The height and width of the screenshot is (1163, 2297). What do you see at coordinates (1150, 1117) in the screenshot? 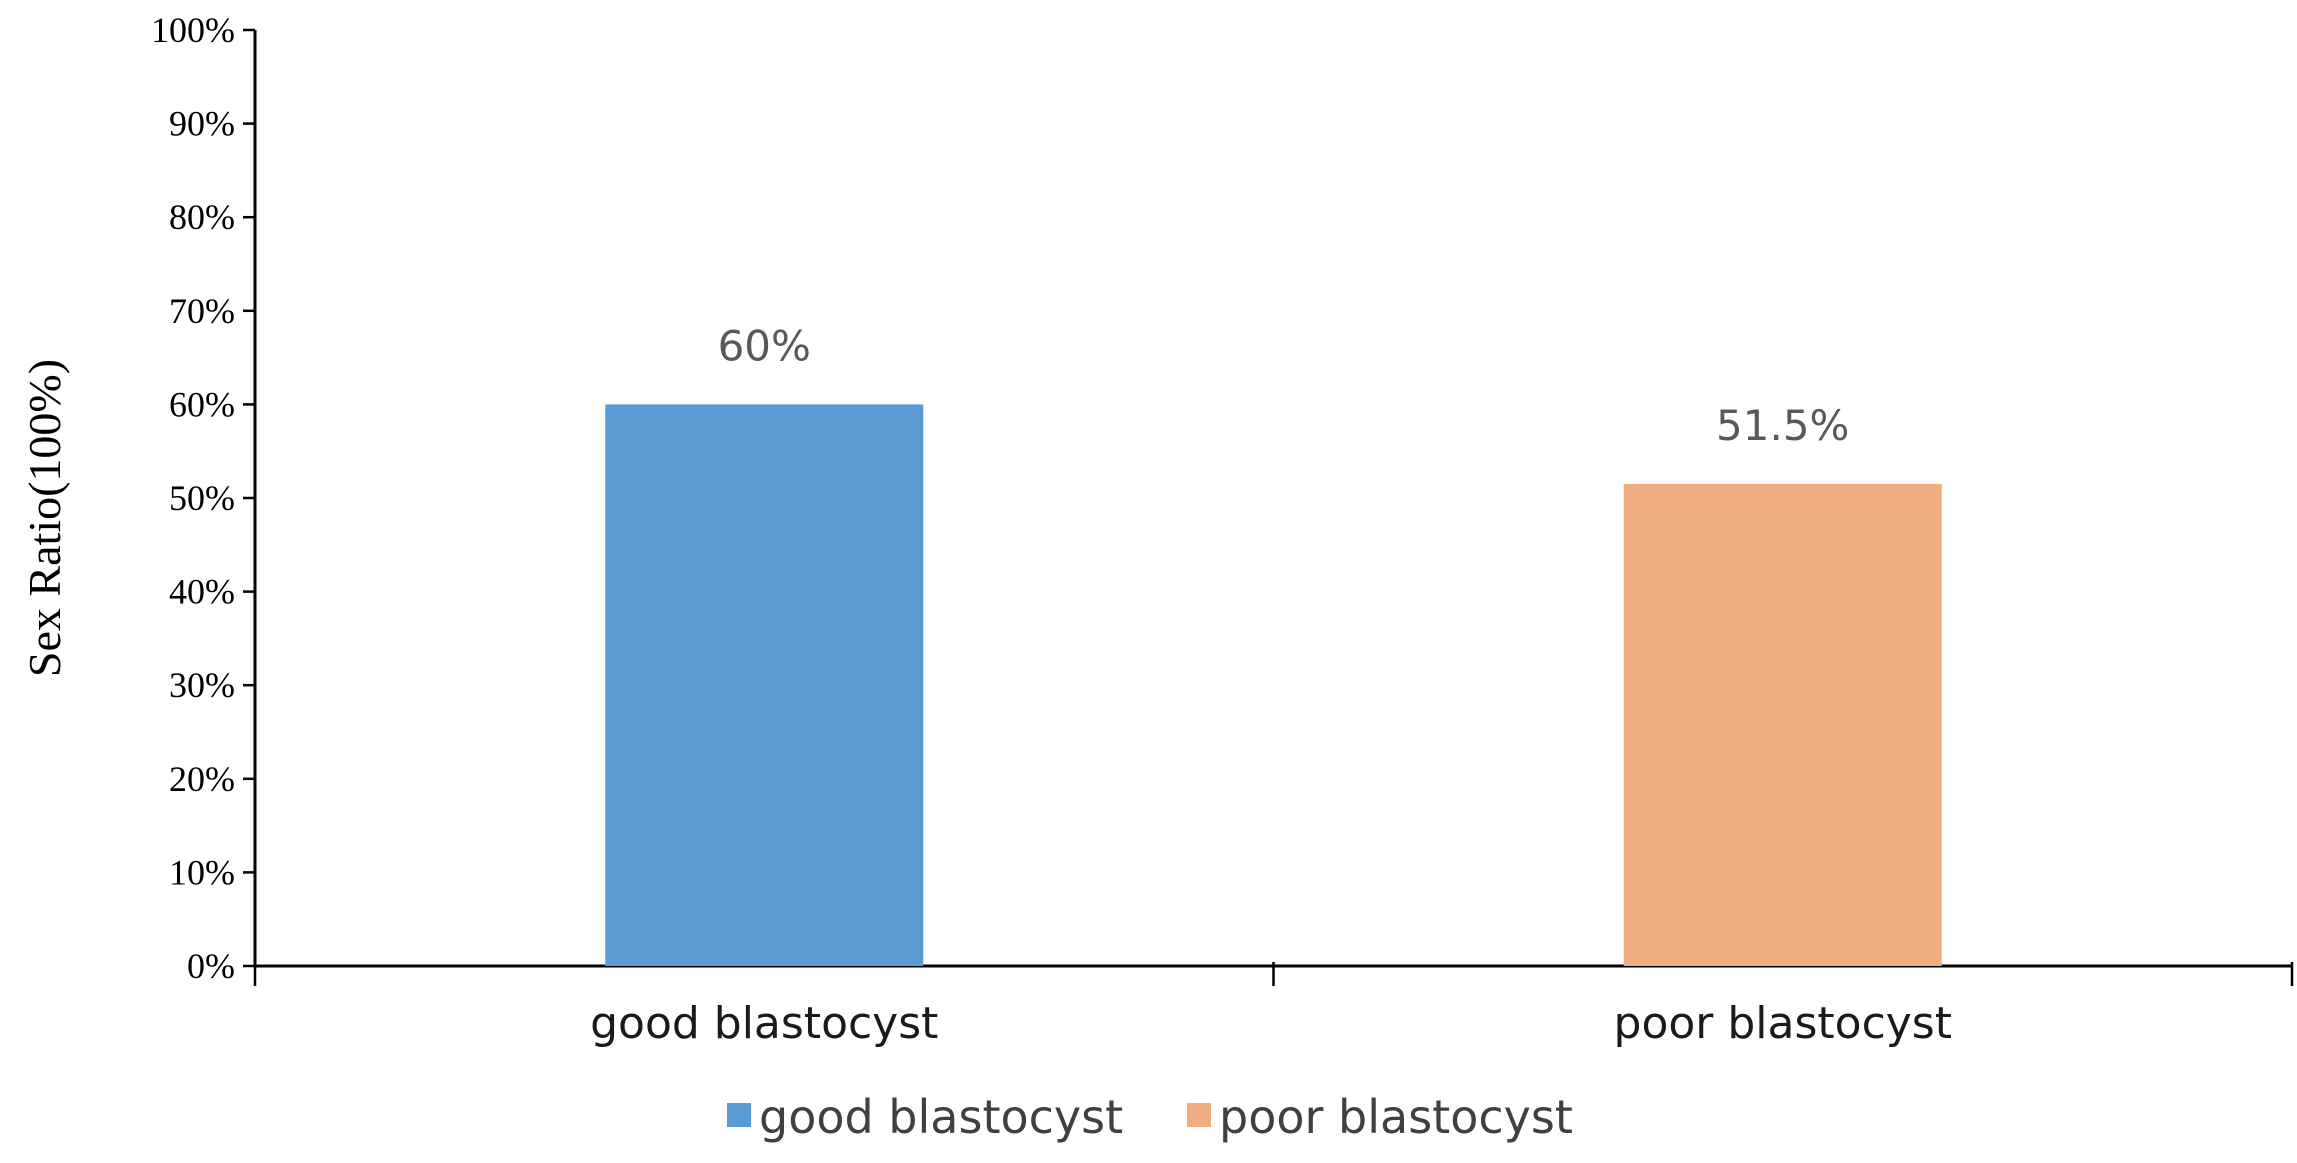
I see `legend: good blastocyst poor blastocyst` at bounding box center [1150, 1117].